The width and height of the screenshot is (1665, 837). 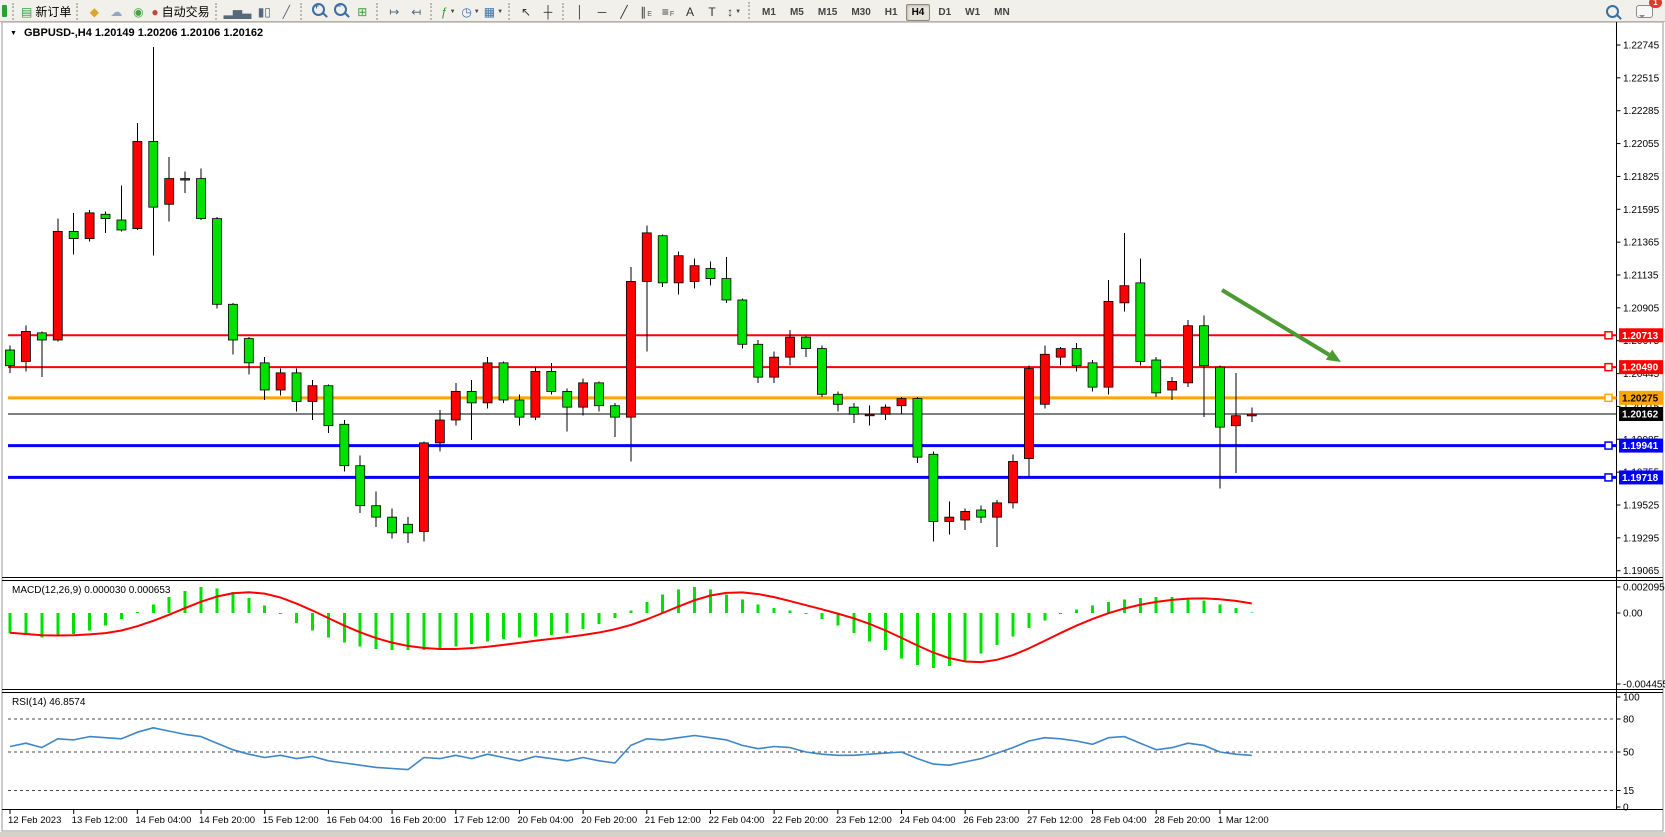 I want to click on chat-button: 1, so click(x=1647, y=10).